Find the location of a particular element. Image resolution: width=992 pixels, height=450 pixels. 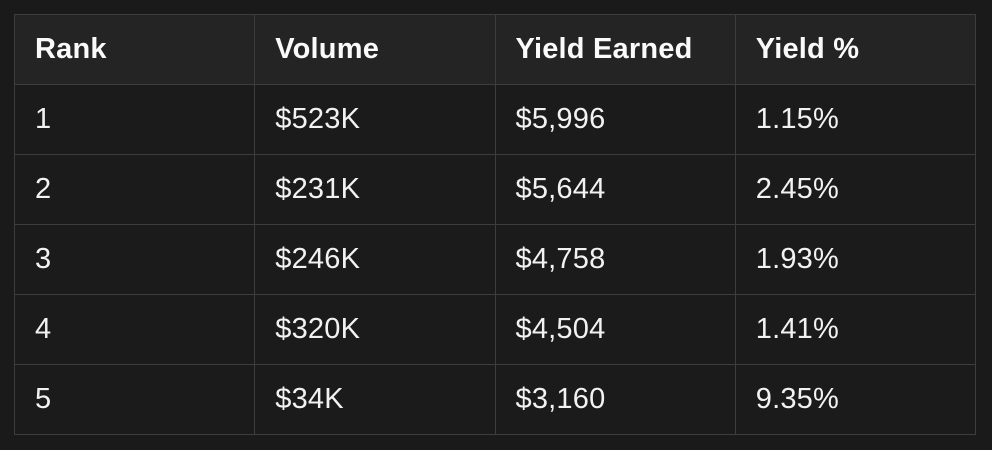

cell-yield-pct: 9.35% is located at coordinates (855, 399).